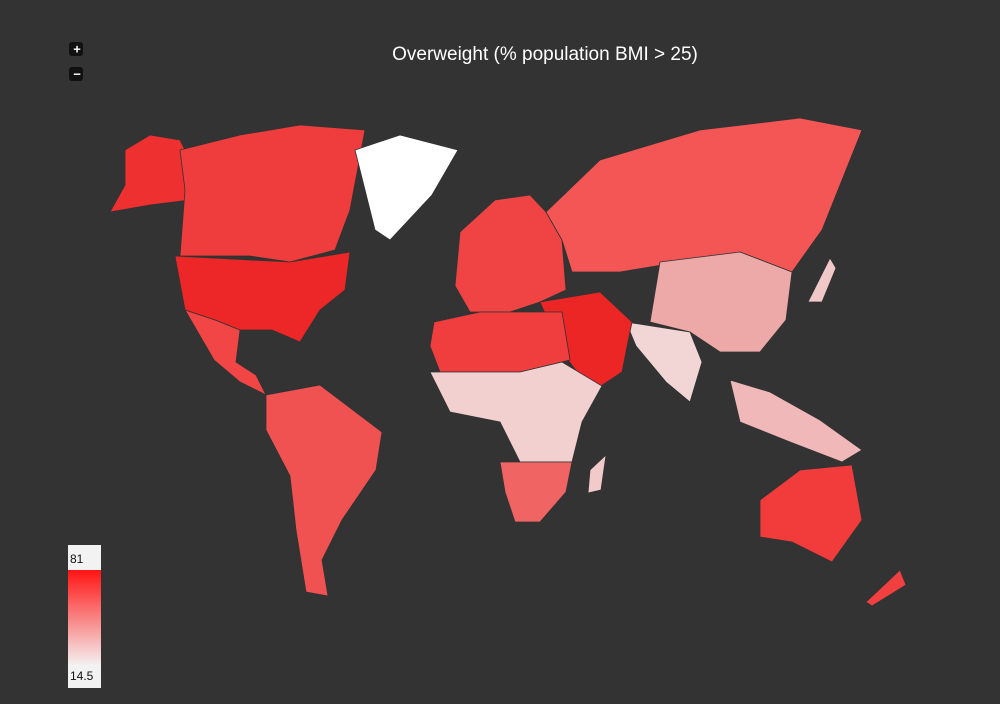 The image size is (1000, 704). Describe the element at coordinates (545, 54) in the screenshot. I see `map-title: Overweight (% population BMI > 25)` at that location.